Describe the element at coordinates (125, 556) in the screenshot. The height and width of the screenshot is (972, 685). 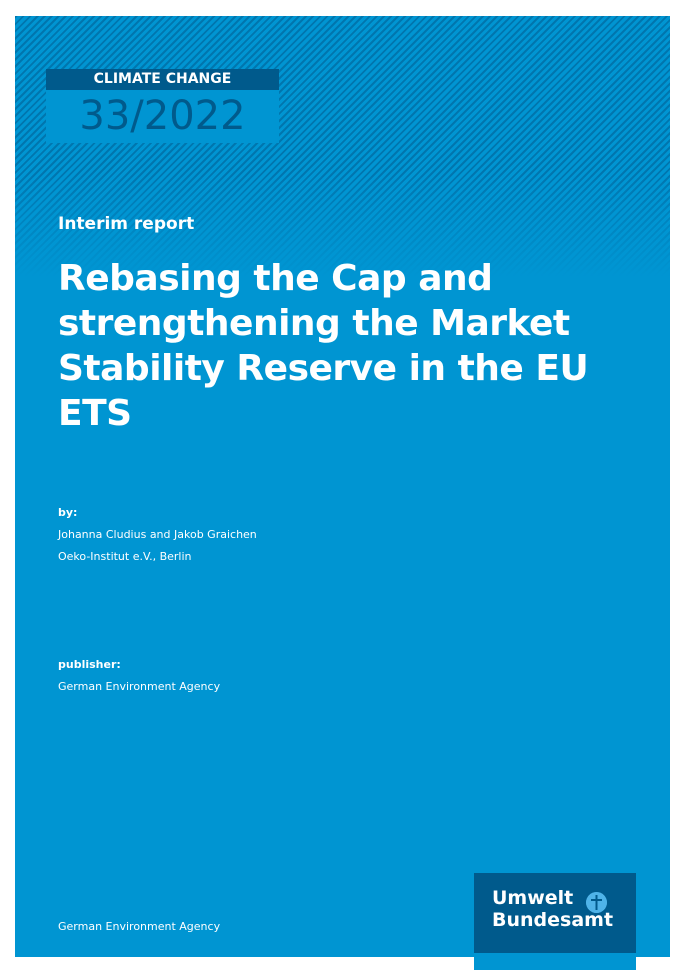
I see `author-institution: Oeko-Institut e.V., Berlin` at that location.